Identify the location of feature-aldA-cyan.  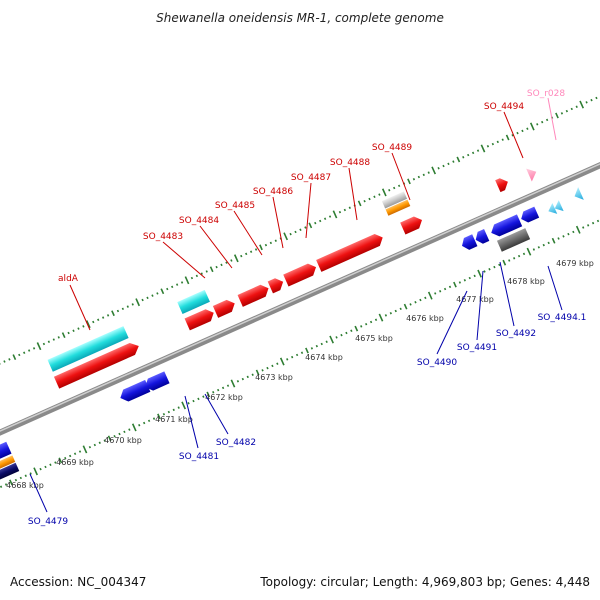
(88, 349).